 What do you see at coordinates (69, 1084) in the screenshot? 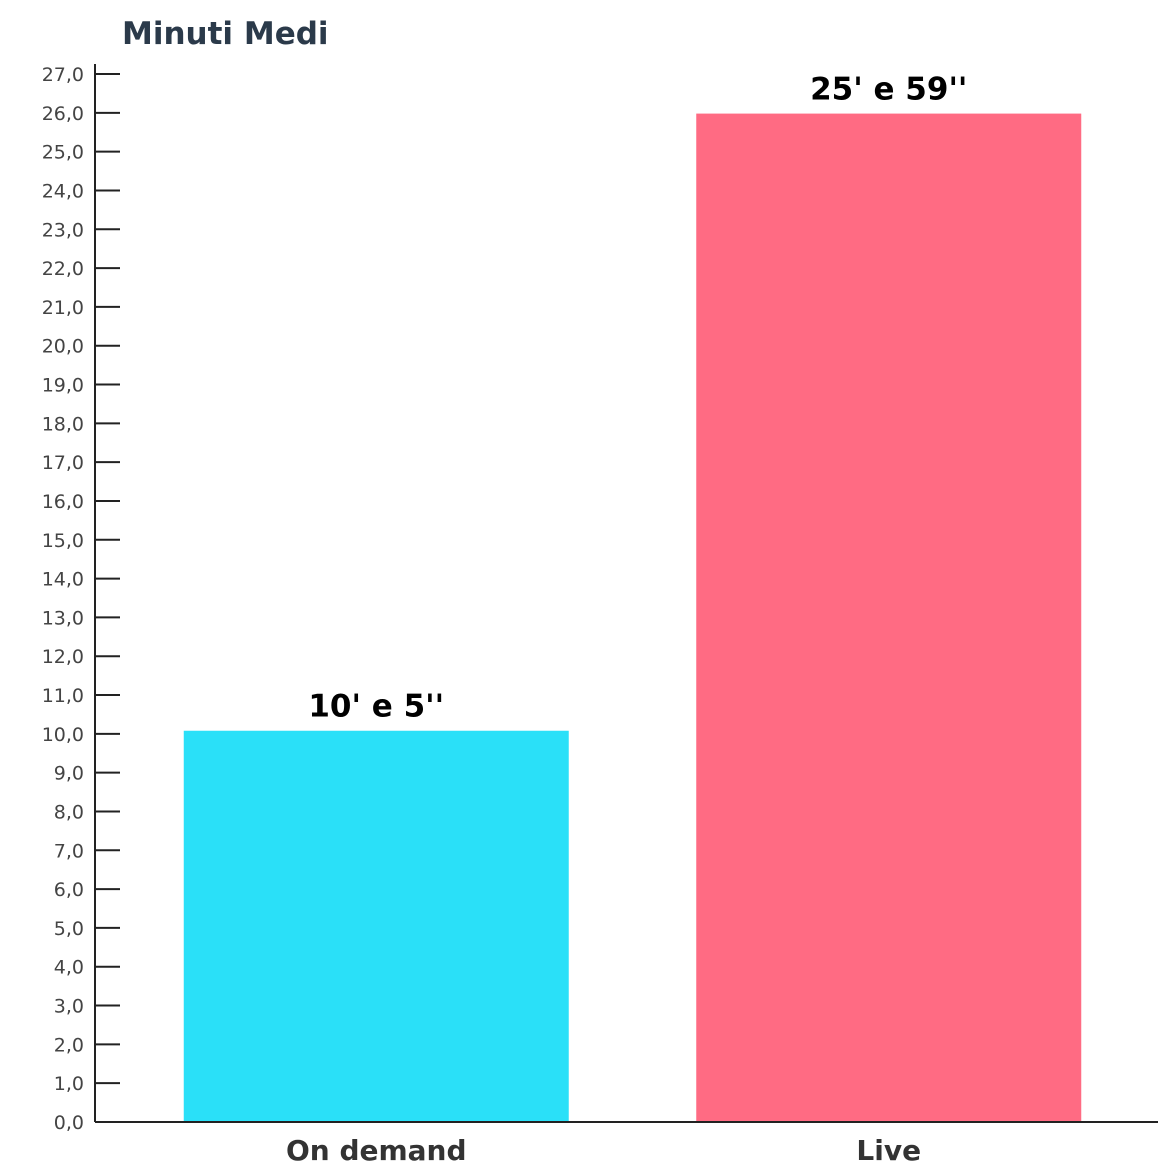
I see `y-tick-label: 1,0` at bounding box center [69, 1084].